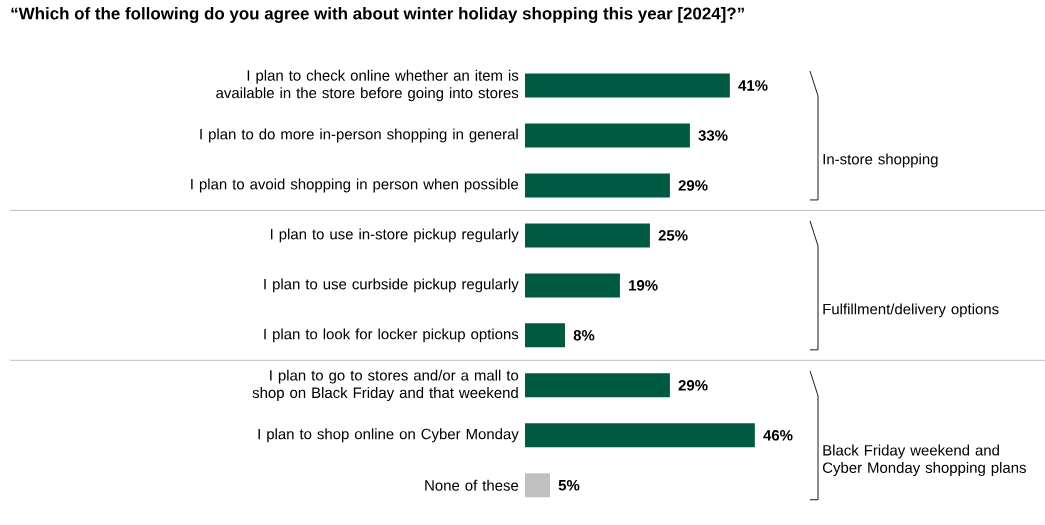  I want to click on data-label: 8%, so click(584, 335).